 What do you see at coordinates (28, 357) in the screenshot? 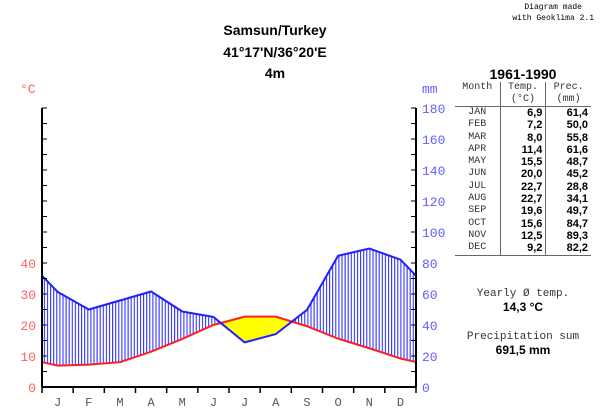
I see `left-tick-label: 10` at bounding box center [28, 357].